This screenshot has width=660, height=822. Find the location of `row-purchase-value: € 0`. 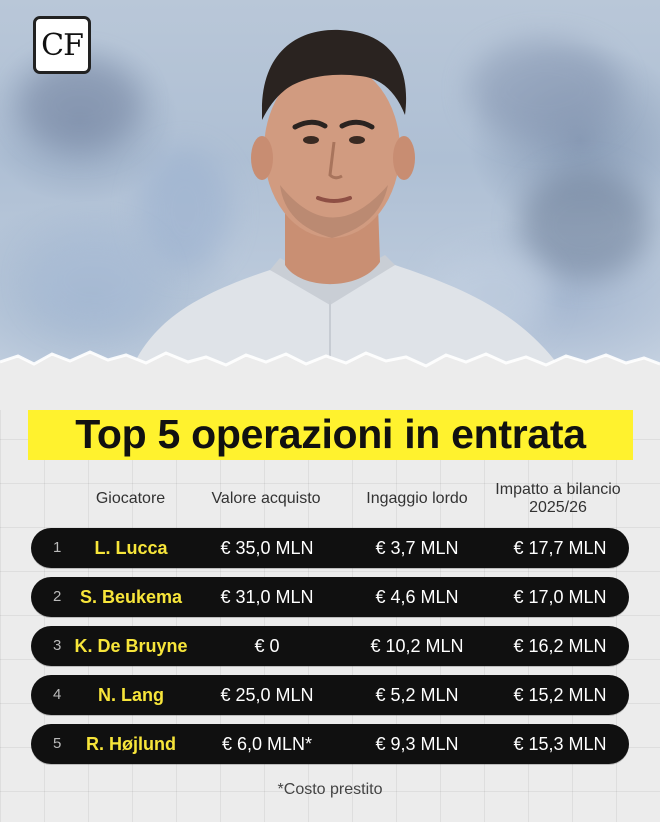

row-purchase-value: € 0 is located at coordinates (267, 646).